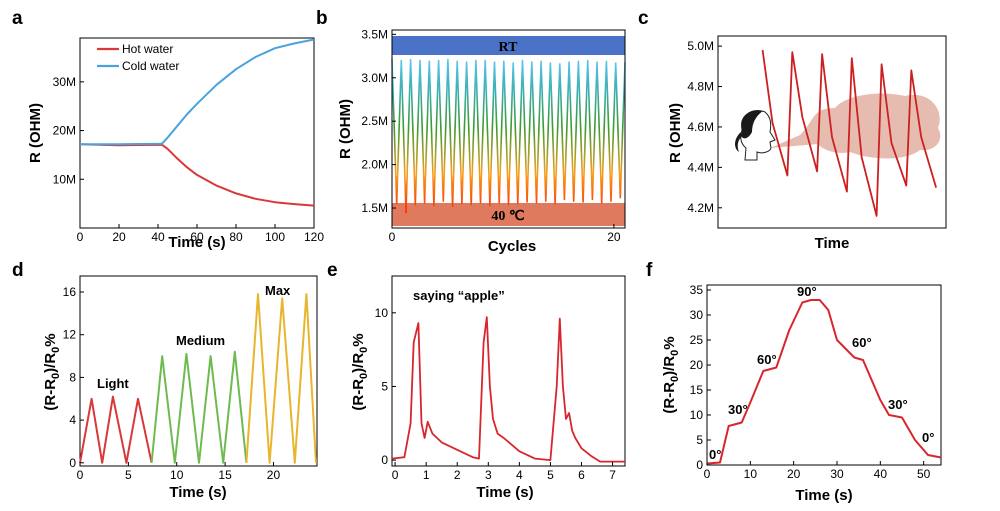  I want to click on chart-f-ylabel: (R-R0)/R0%, so click(671, 374).